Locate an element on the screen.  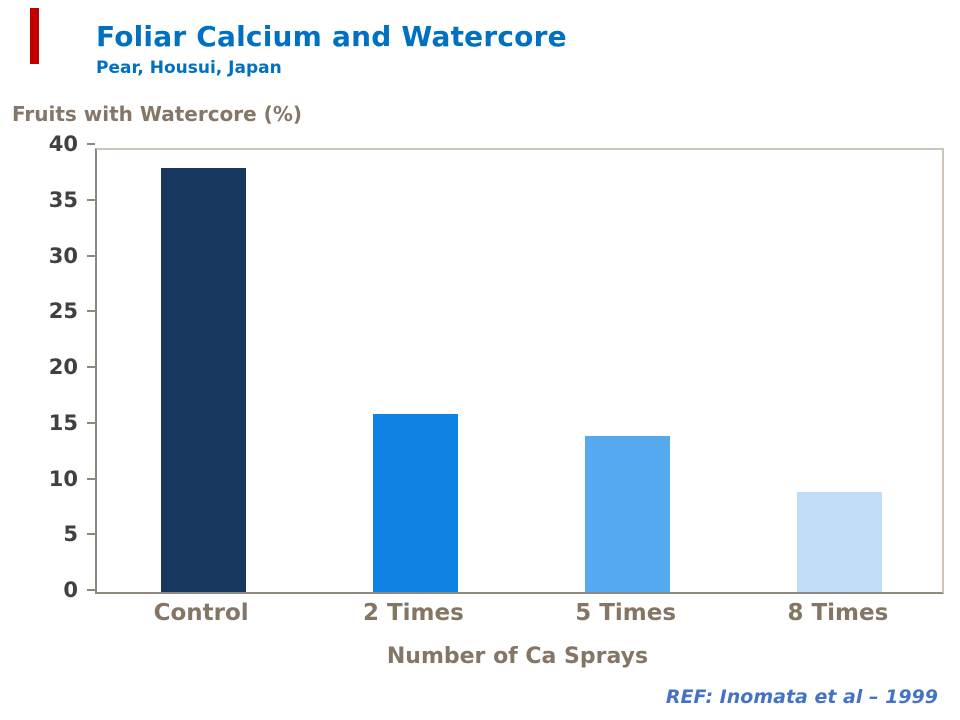
red-accent-bar is located at coordinates (34, 36).